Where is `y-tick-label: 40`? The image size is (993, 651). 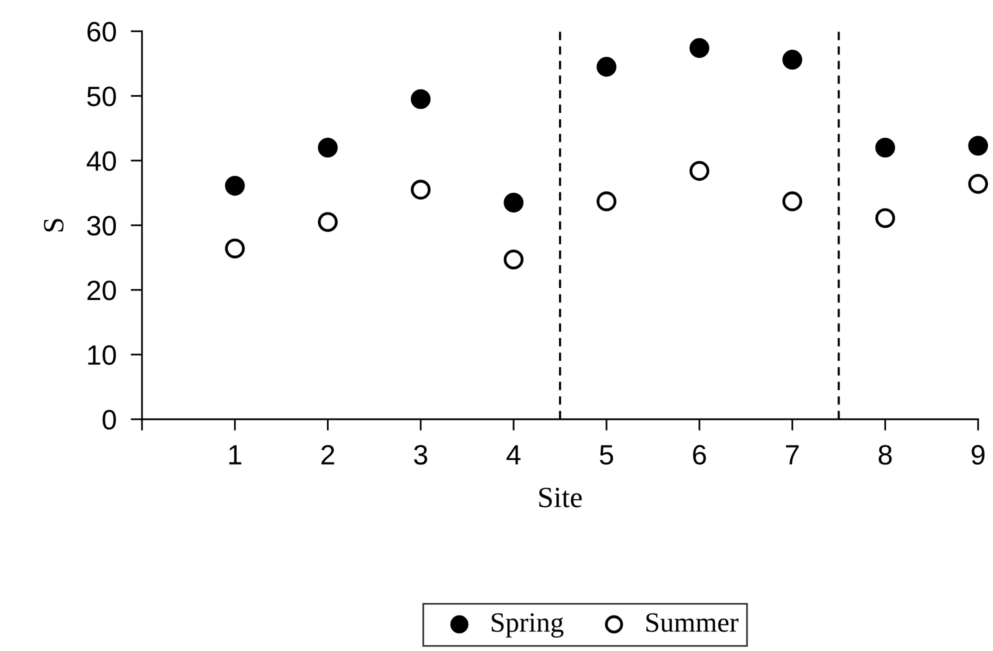 y-tick-label: 40 is located at coordinates (101, 161).